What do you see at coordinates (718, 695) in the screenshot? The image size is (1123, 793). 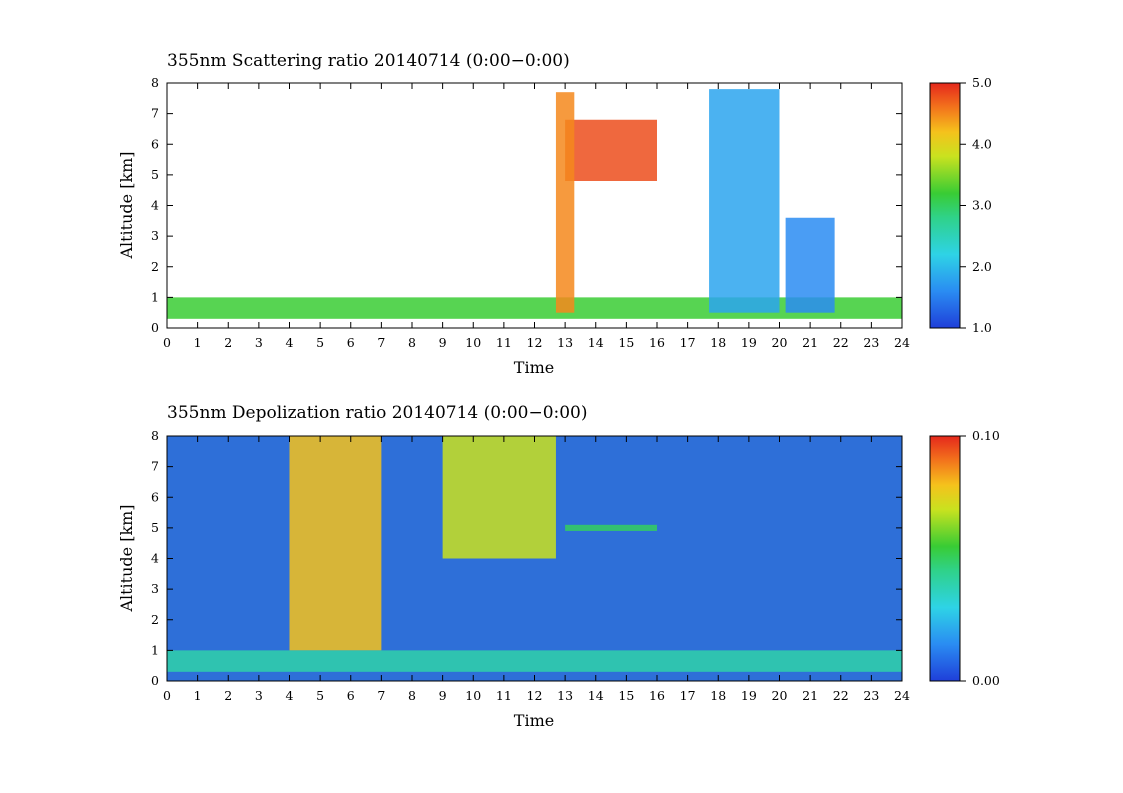 I see `x-tick-label: 18` at bounding box center [718, 695].